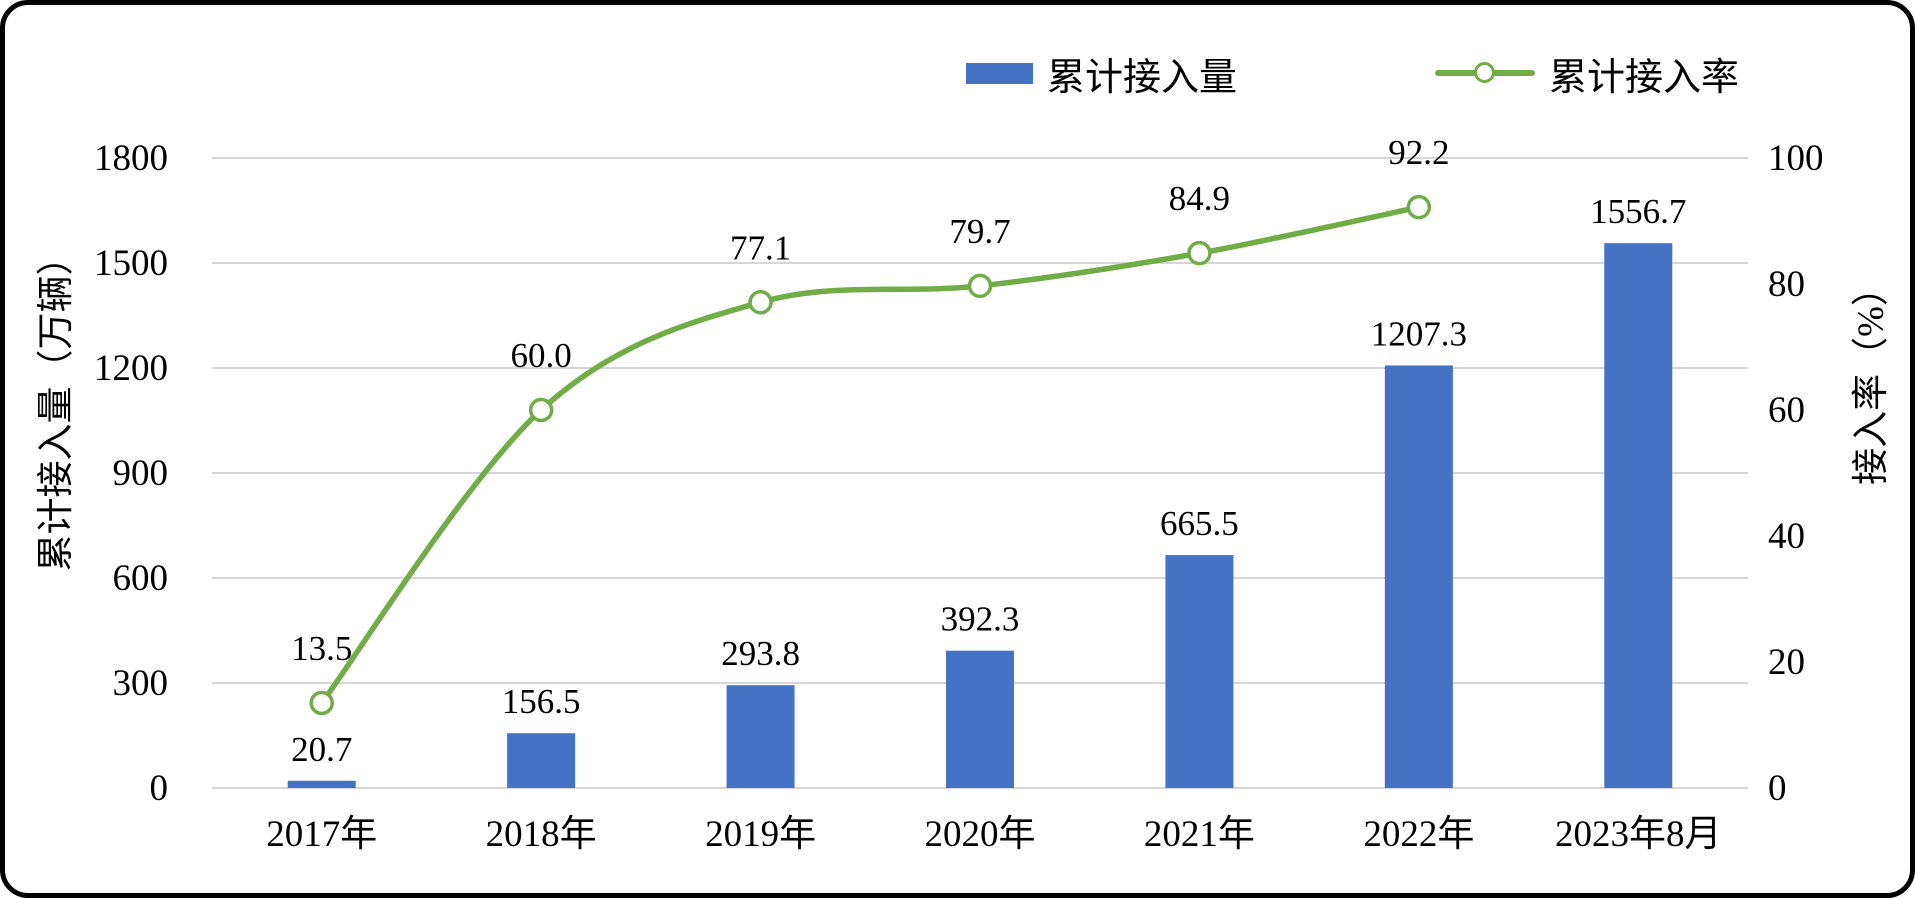 The width and height of the screenshot is (1915, 898). I want to click on line-swatch-marker-icon, so click(1484, 72).